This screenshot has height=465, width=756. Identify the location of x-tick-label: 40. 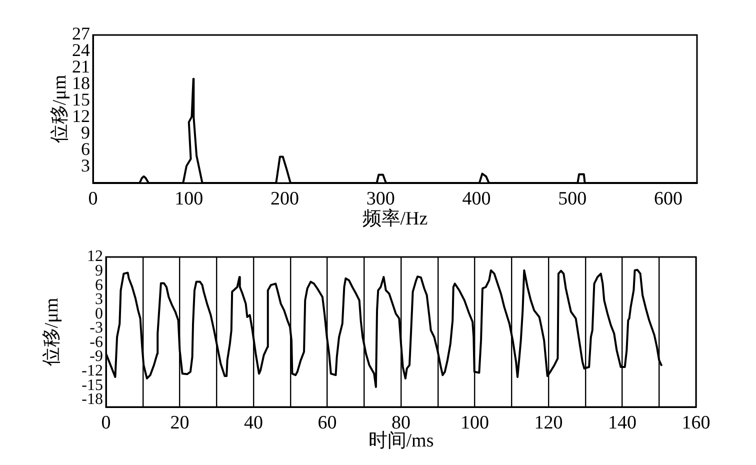
(253, 423).